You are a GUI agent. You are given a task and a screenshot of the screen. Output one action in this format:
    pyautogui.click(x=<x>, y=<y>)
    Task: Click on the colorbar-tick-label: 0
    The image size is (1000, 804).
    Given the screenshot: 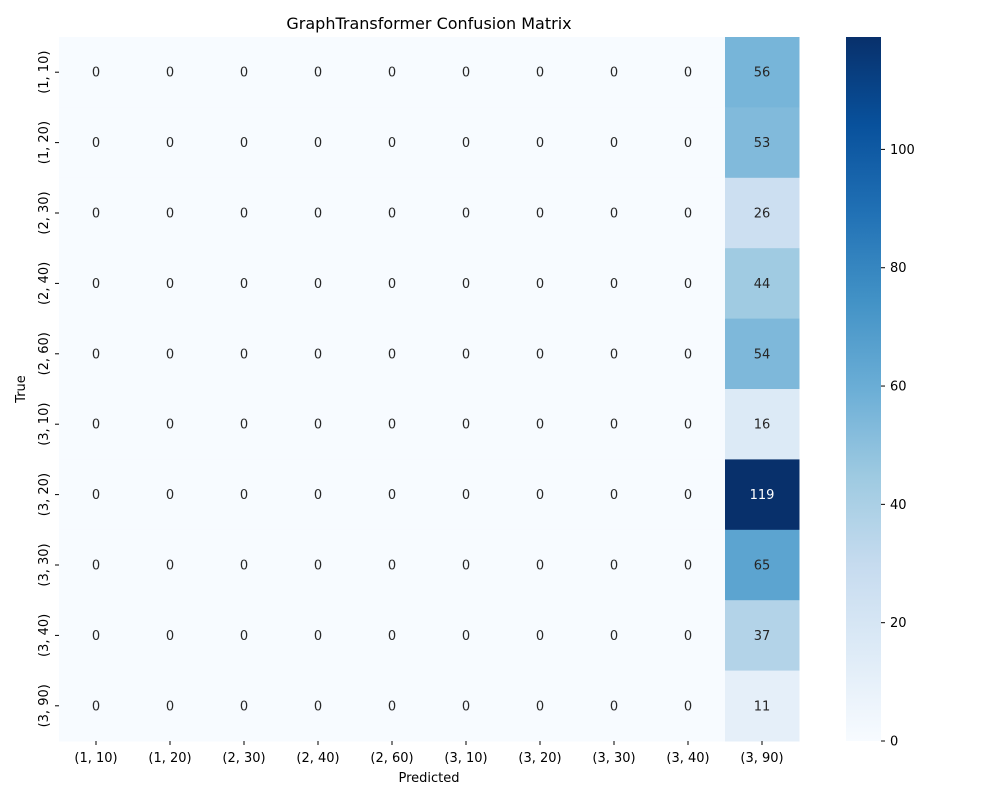 What is the action you would take?
    pyautogui.click(x=894, y=742)
    